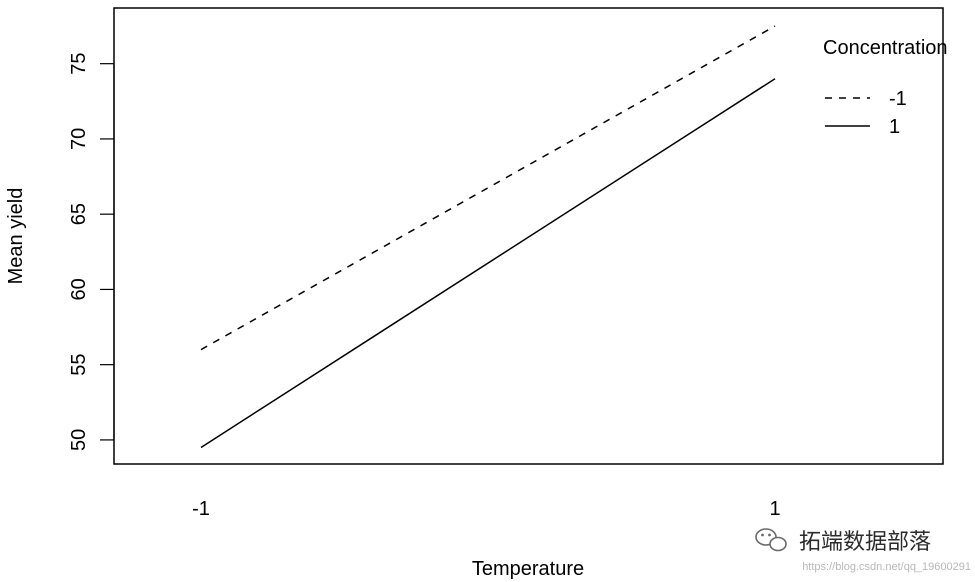 This screenshot has height=582, width=975. What do you see at coordinates (886, 567) in the screenshot?
I see `watermark-url: https://blog.csdn.net/qq_19600291` at bounding box center [886, 567].